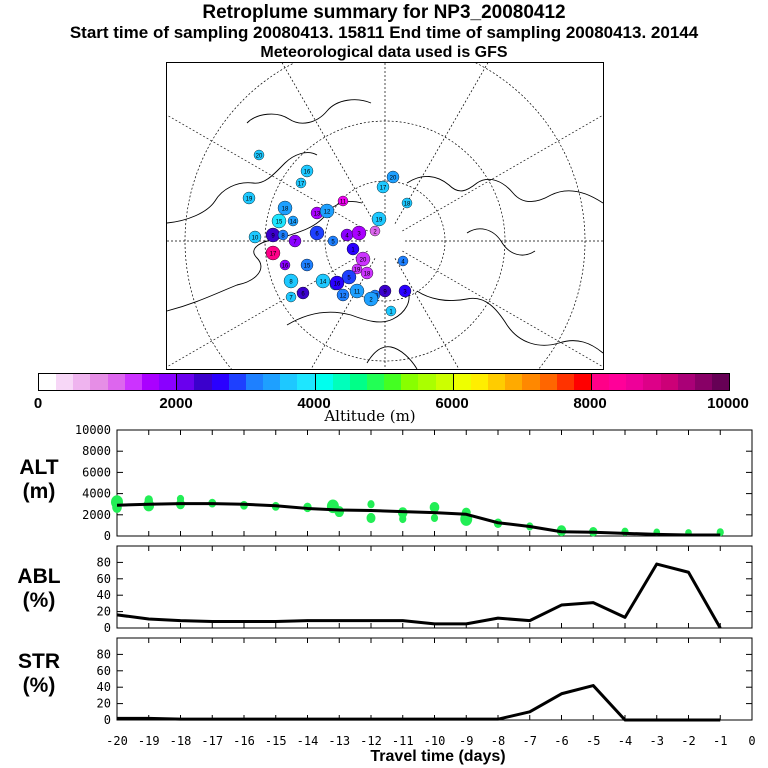  I want to click on x-tick-label: -11, so click(403, 741).